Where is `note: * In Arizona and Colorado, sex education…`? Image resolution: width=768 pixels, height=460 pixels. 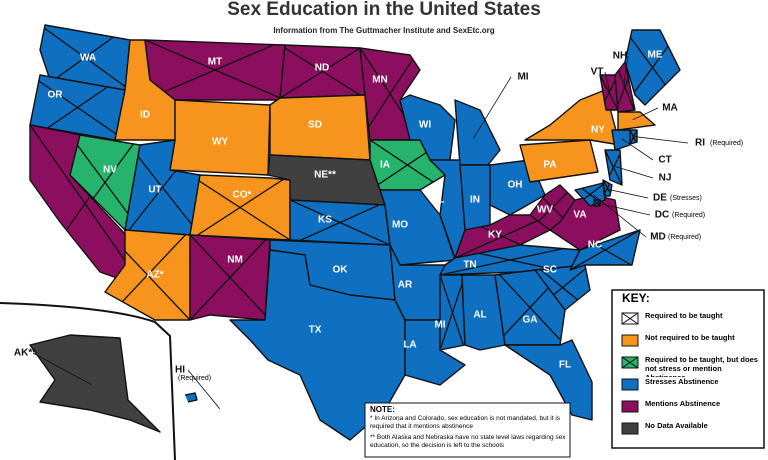 note: * In Arizona and Colorado, sex education… is located at coordinates (468, 432).